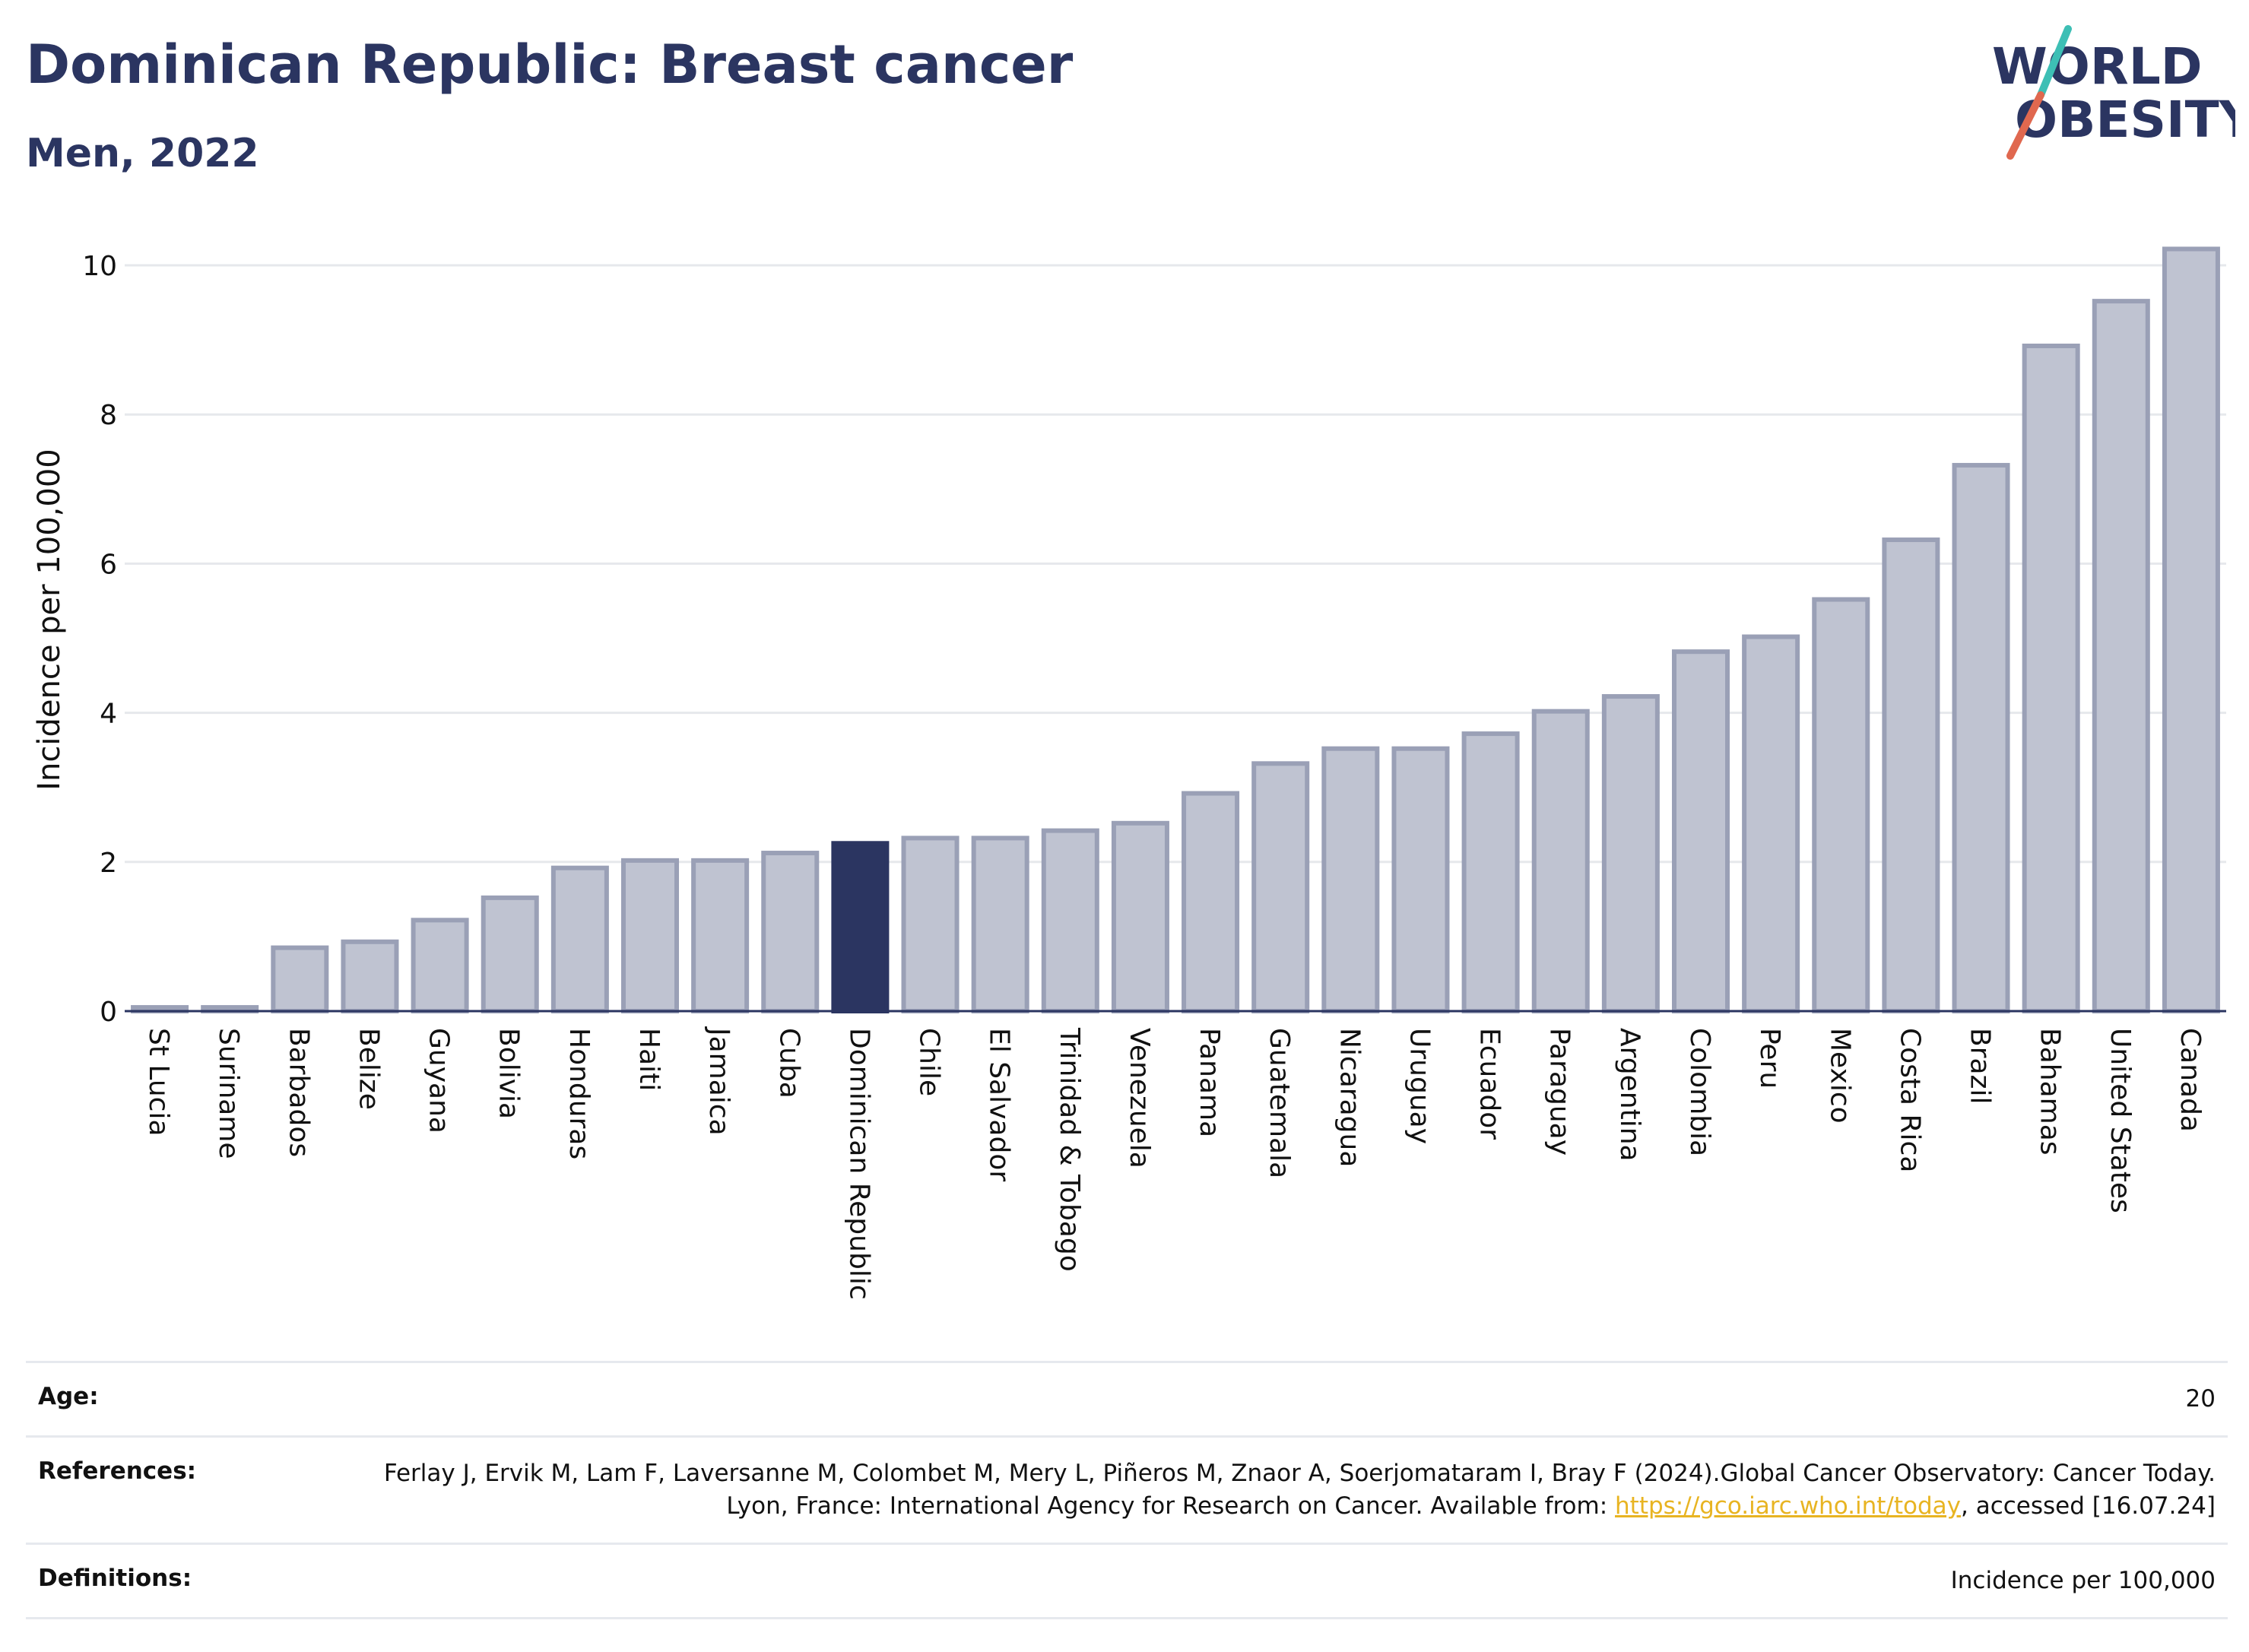 Image resolution: width=2249 pixels, height=1652 pixels. I want to click on bar-cuba, so click(790, 932).